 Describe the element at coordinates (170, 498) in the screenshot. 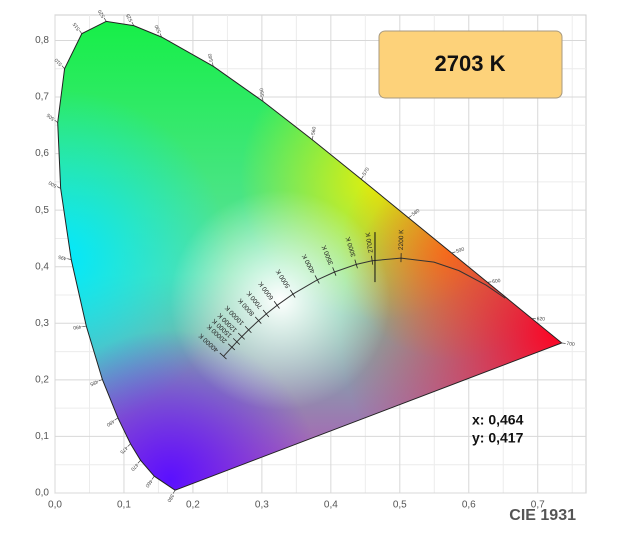

I see `wavelength-label: 380` at that location.